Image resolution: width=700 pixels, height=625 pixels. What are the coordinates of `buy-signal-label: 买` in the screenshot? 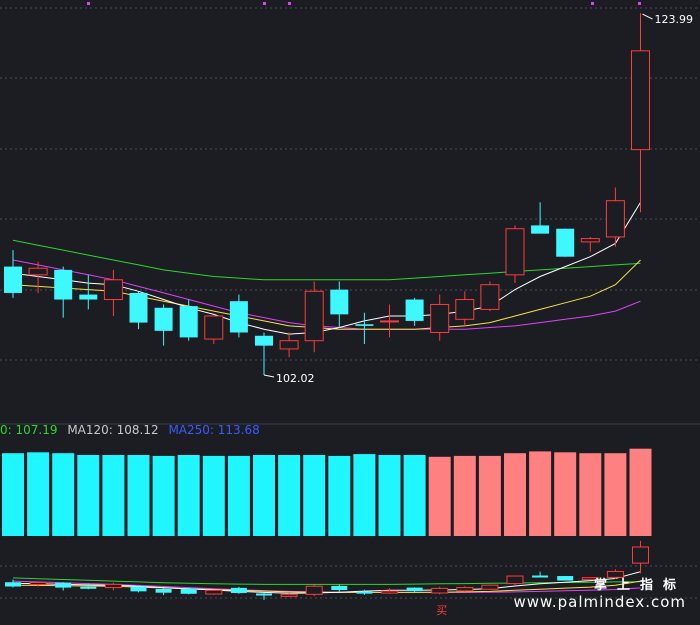 It's located at (441, 610).